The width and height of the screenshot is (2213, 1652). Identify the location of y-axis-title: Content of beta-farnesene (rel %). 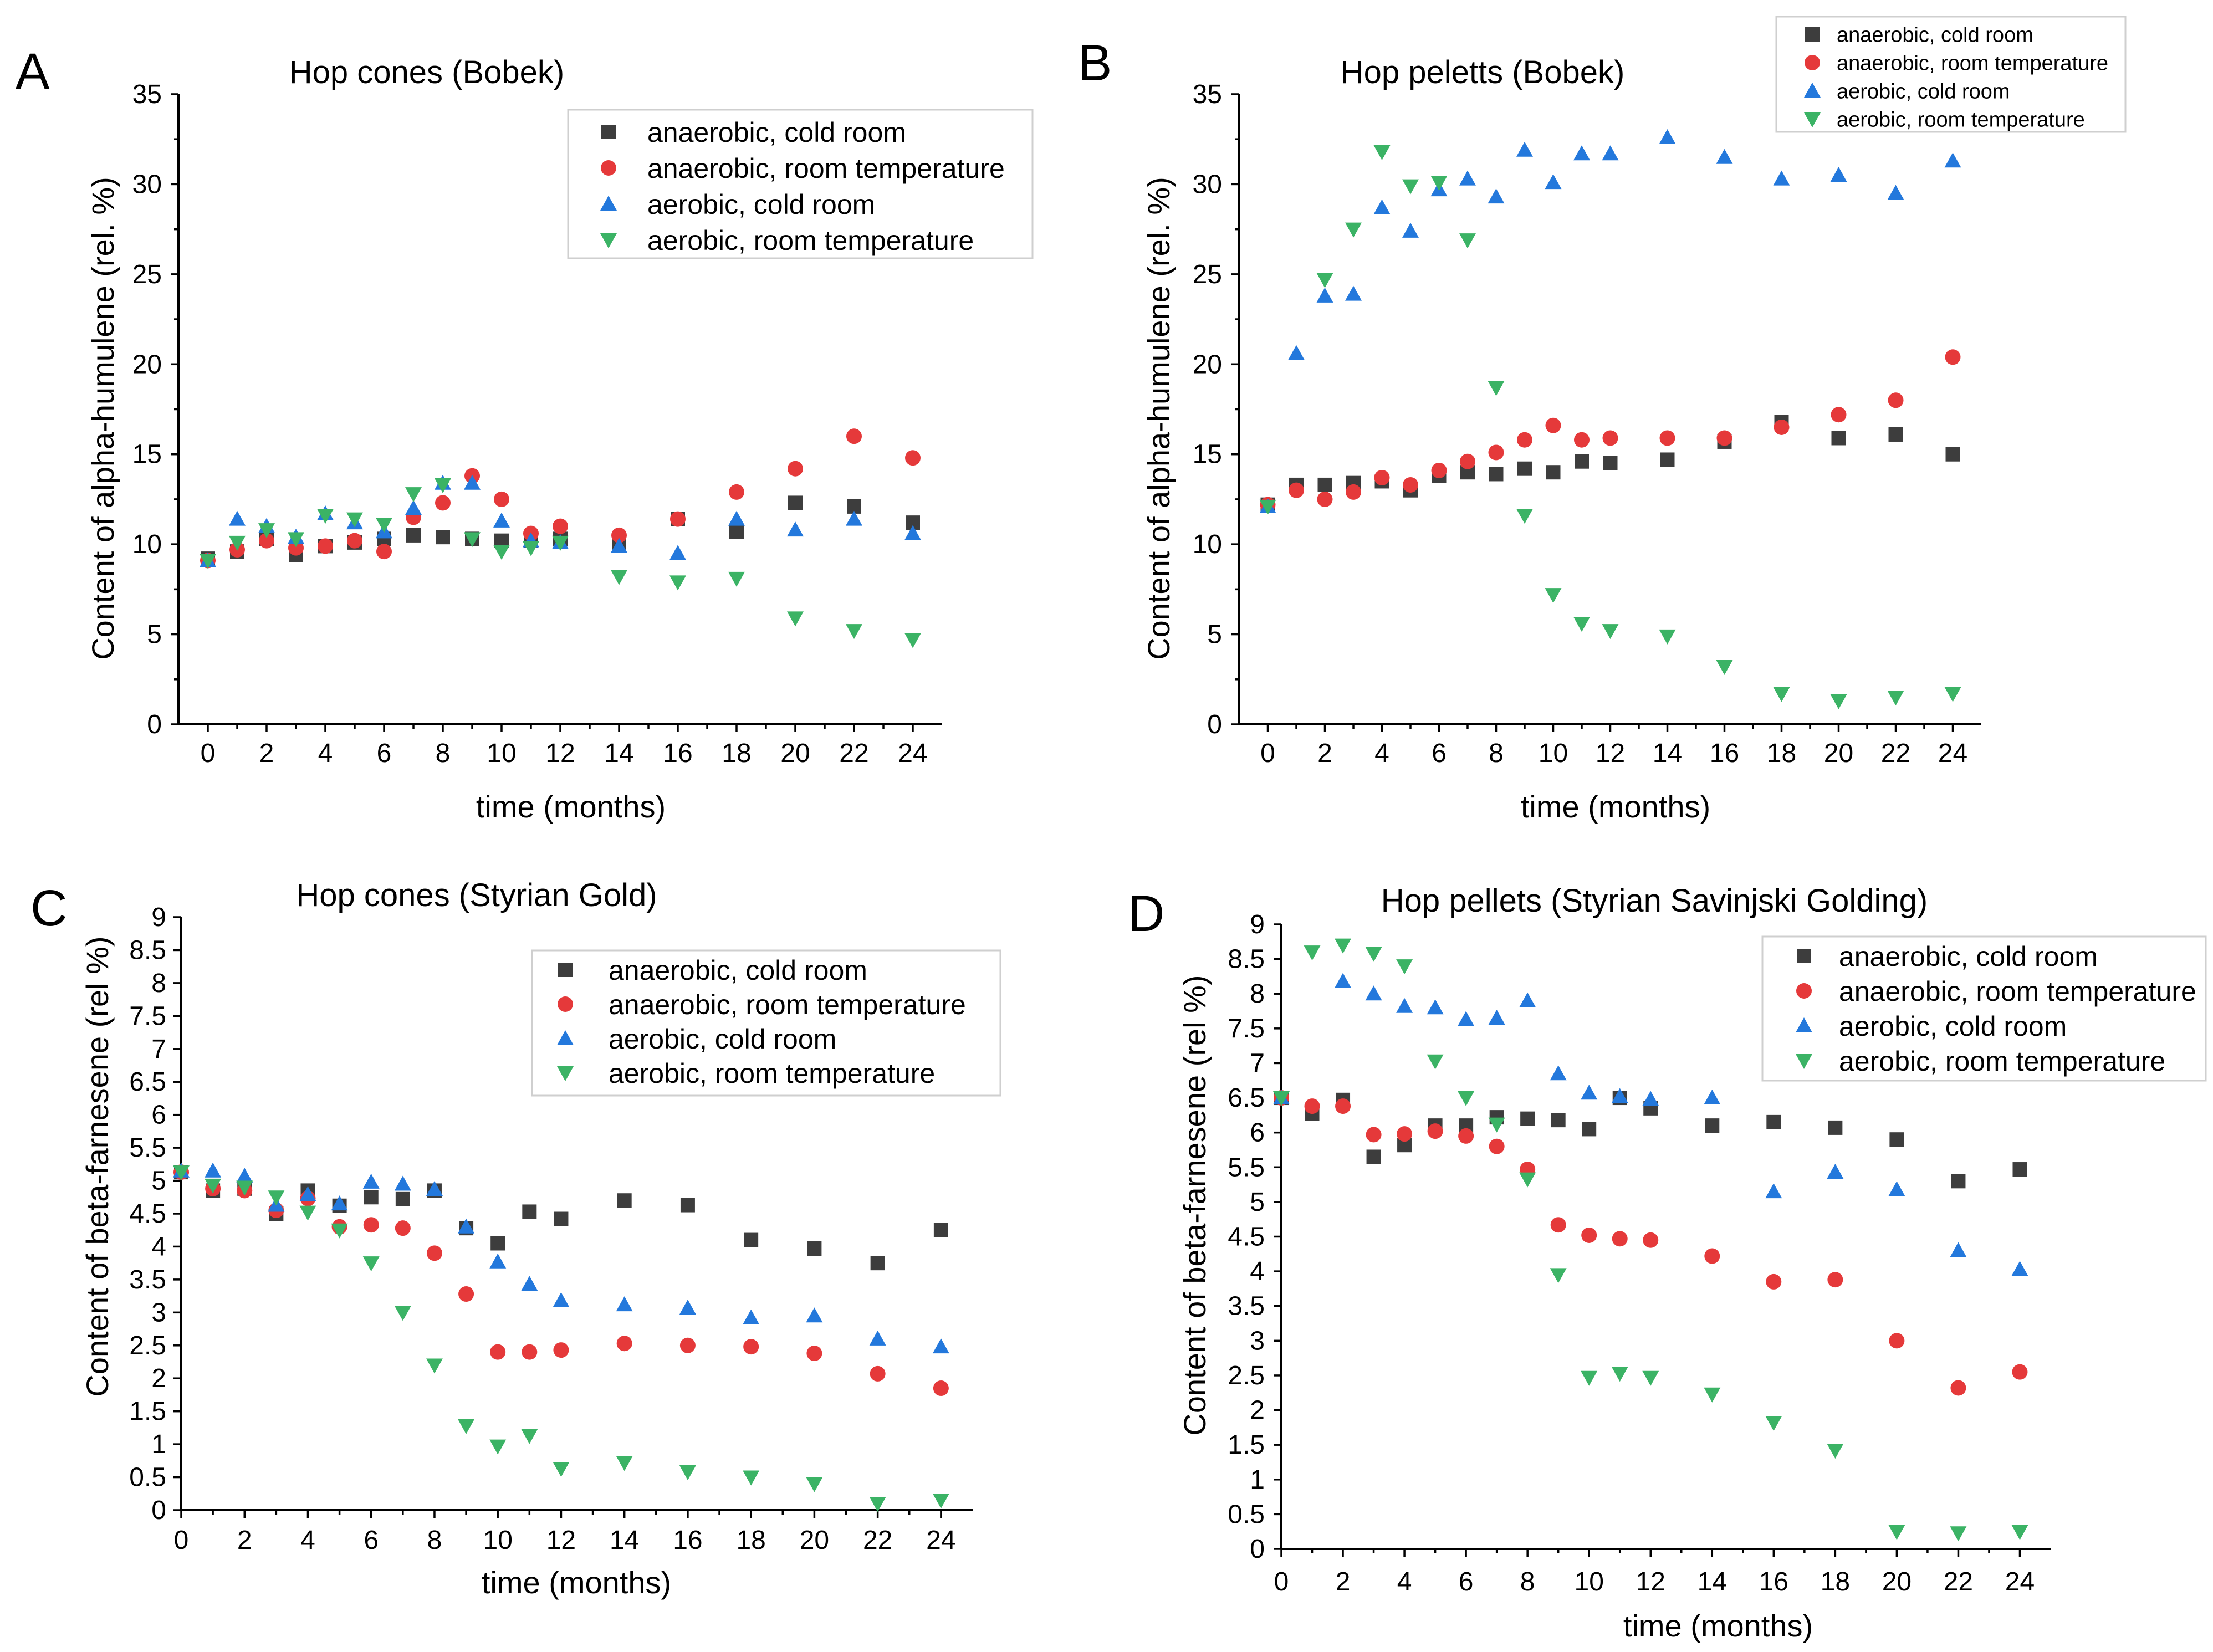
(1194, 1205).